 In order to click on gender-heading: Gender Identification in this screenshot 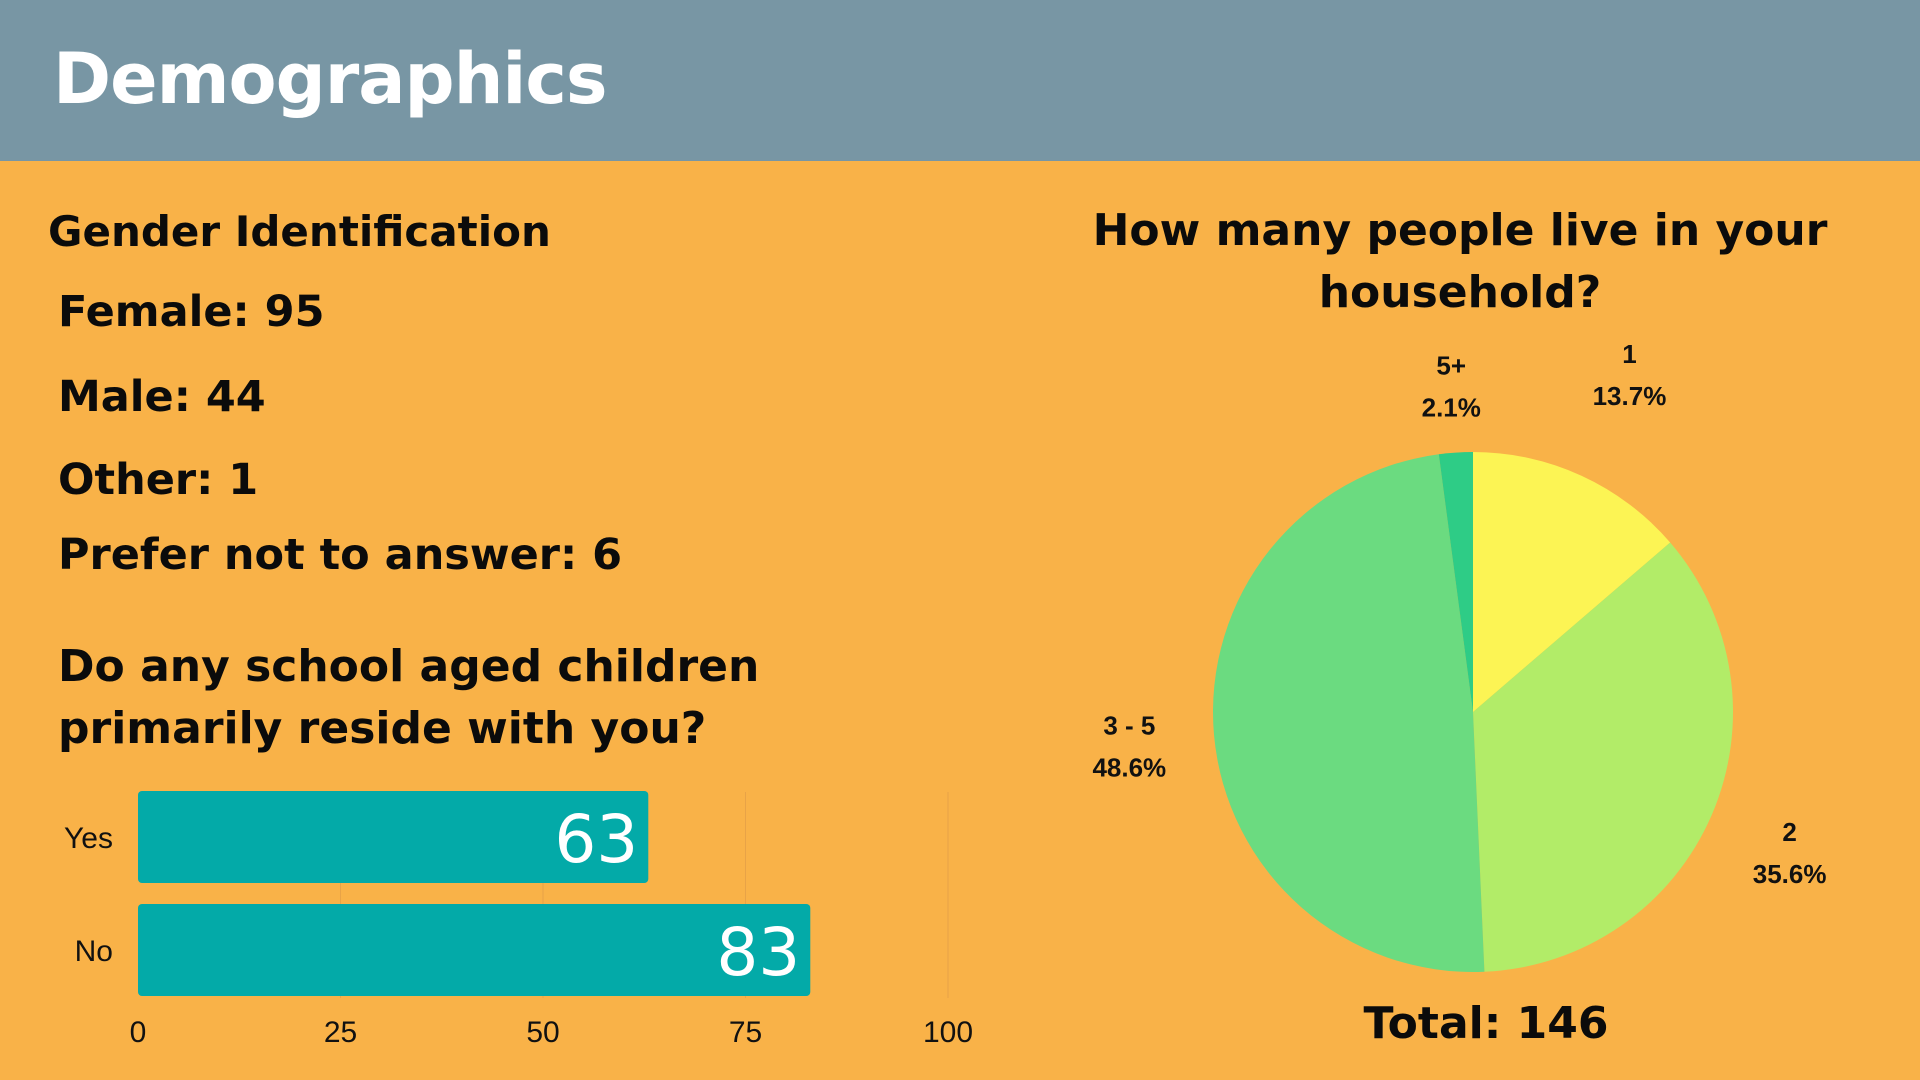, I will do `click(299, 231)`.